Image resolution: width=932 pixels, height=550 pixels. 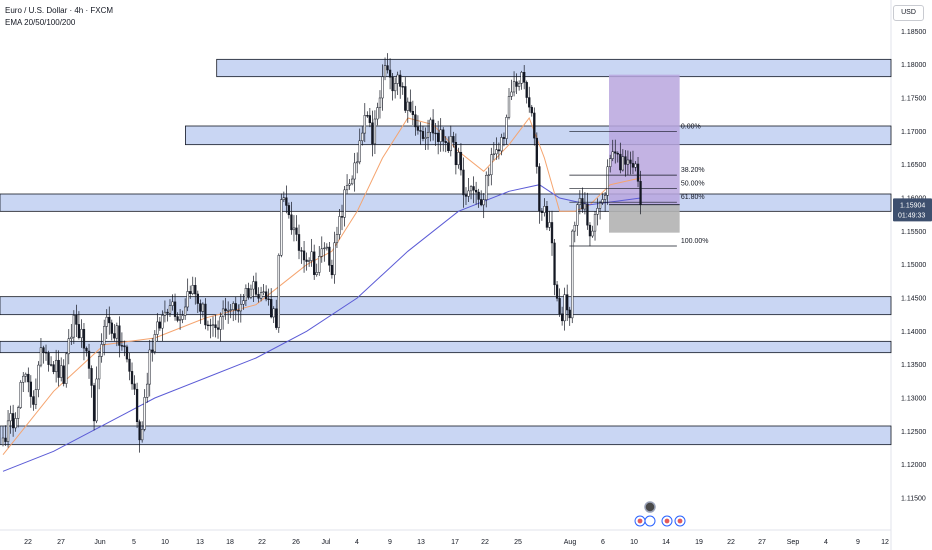 What do you see at coordinates (680, 521) in the screenshot?
I see `event-marker-dot` at bounding box center [680, 521].